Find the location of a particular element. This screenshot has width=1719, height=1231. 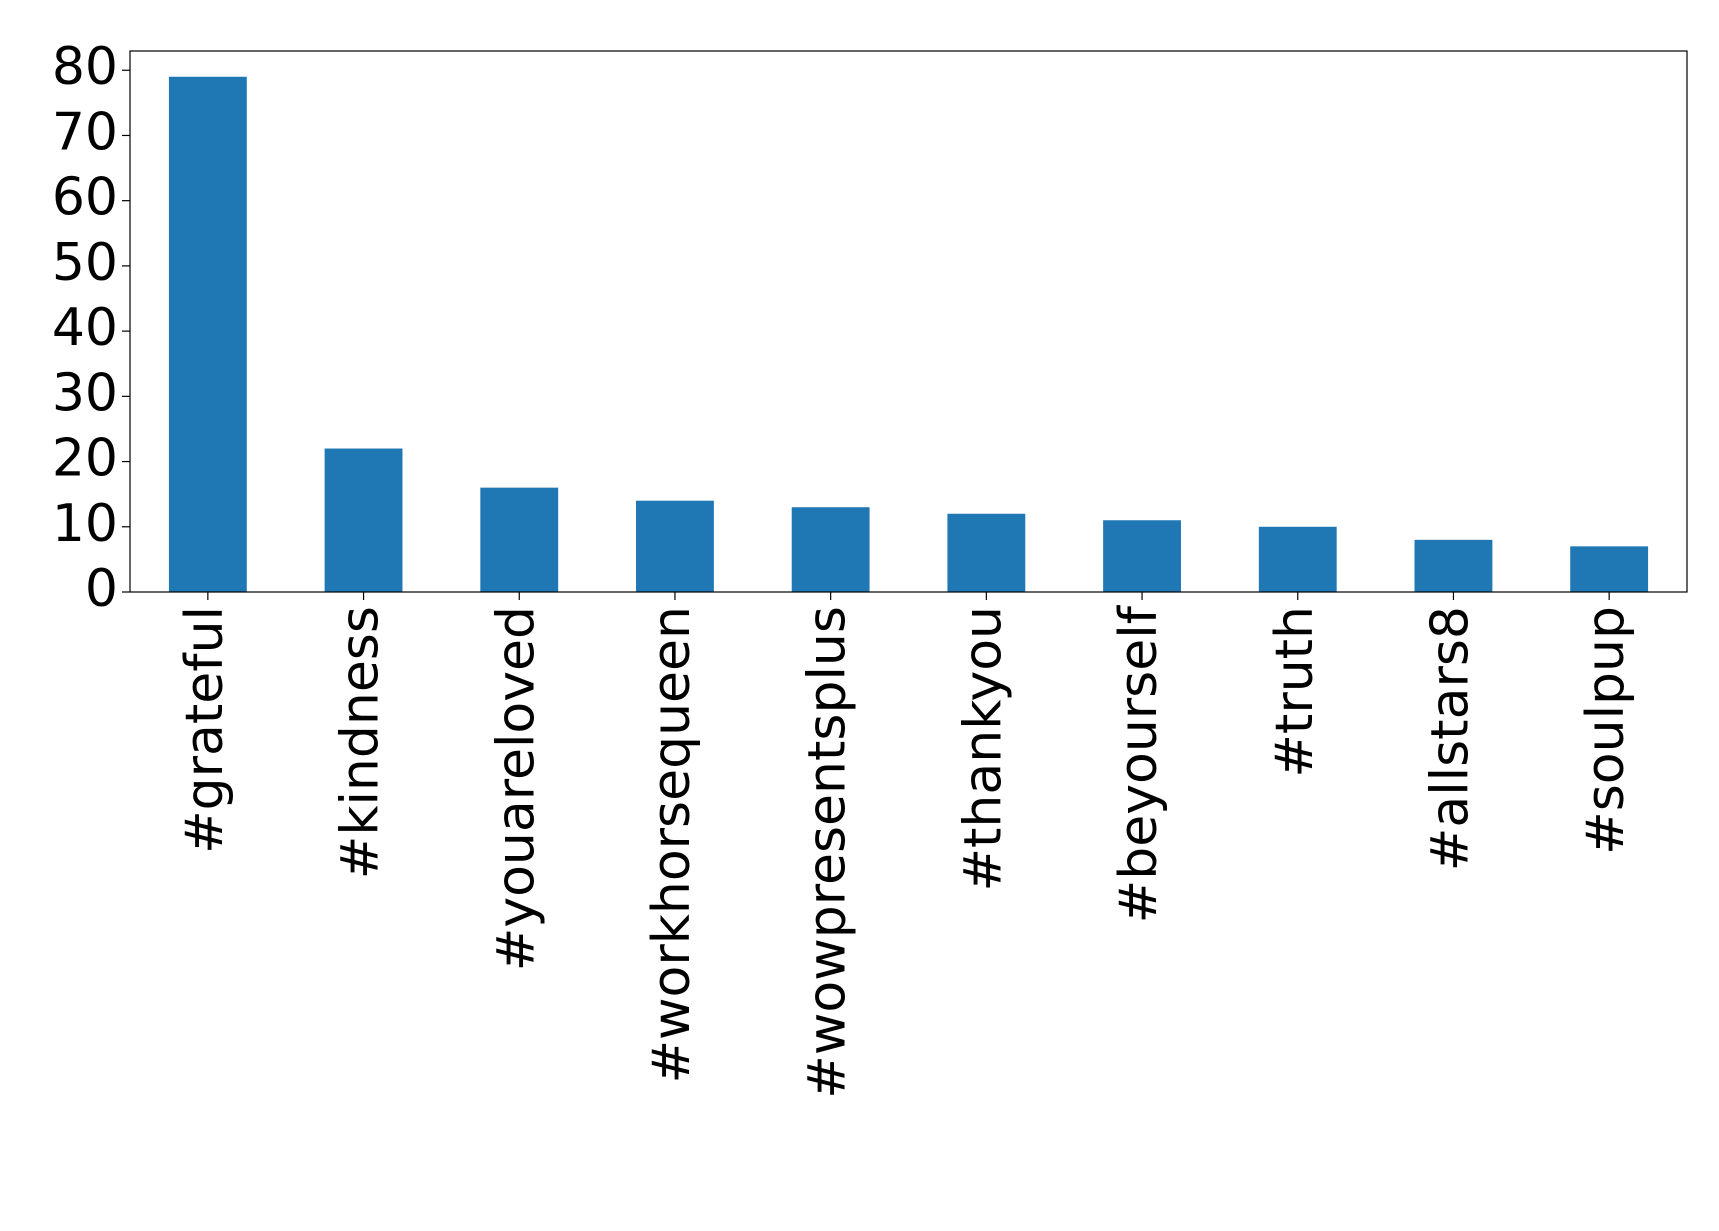

x-tick-label: #soulpup is located at coordinates (1606, 730).